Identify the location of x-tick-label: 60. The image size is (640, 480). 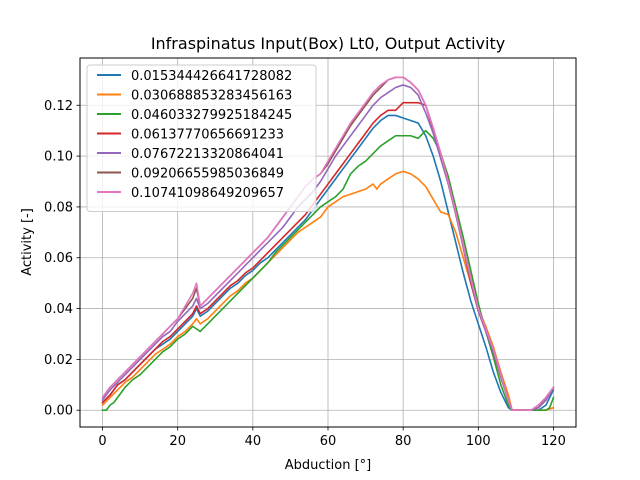
(328, 441).